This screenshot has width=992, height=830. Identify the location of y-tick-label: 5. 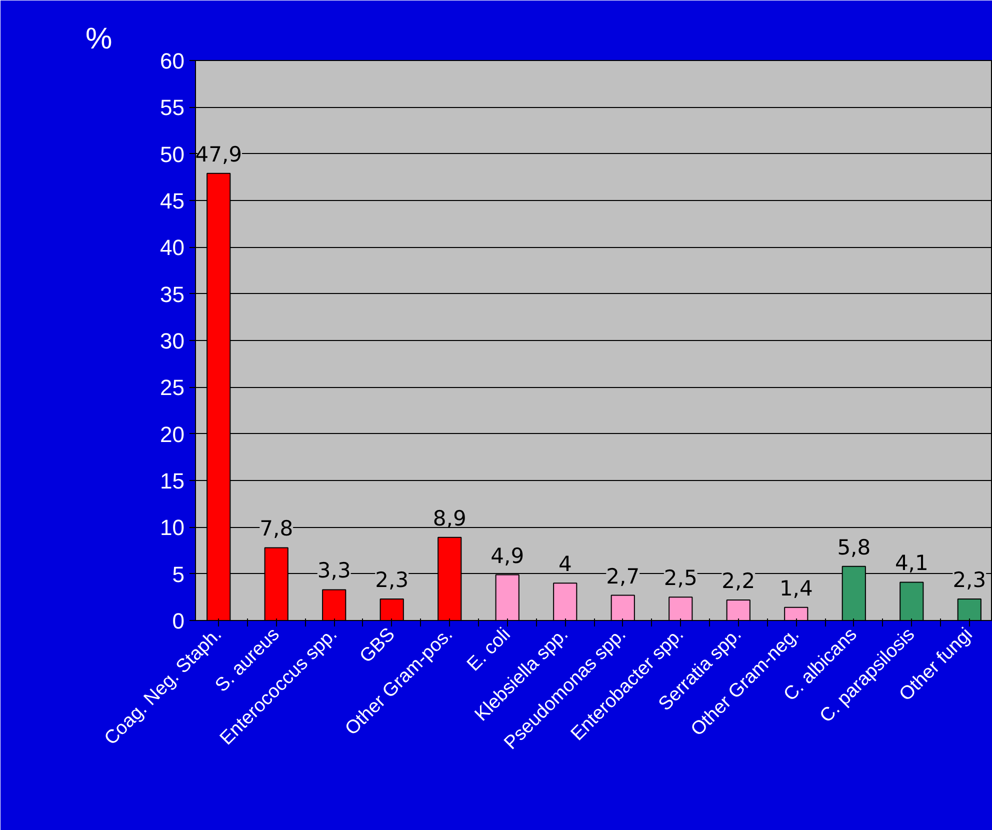
(178, 574).